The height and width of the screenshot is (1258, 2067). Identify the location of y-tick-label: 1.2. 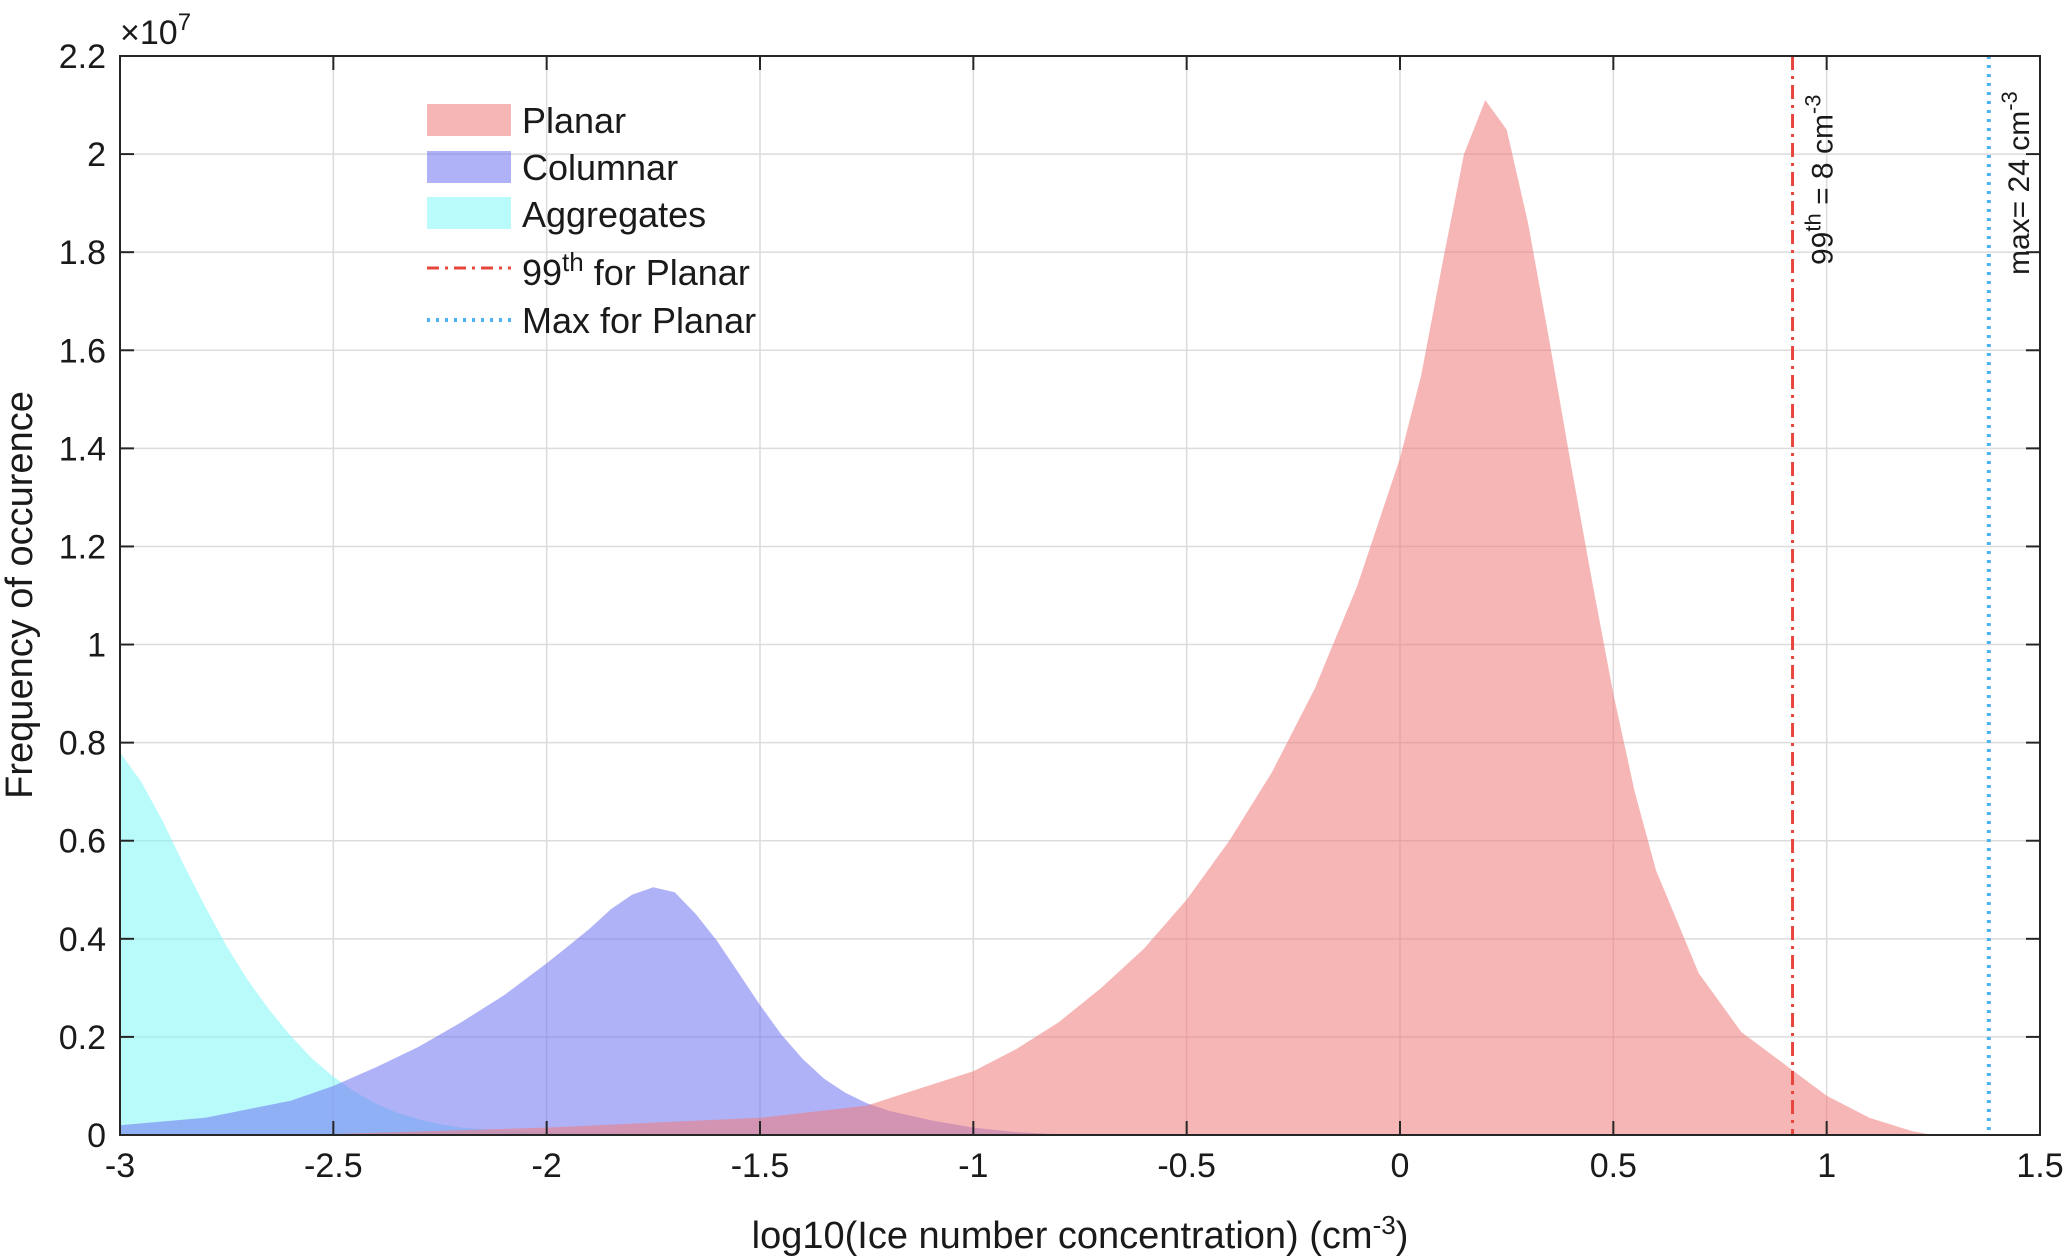
(82, 547).